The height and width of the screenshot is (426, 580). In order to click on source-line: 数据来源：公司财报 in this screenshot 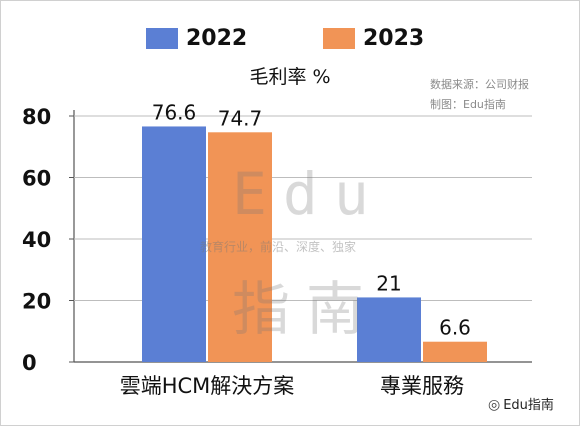, I will do `click(479, 84)`.